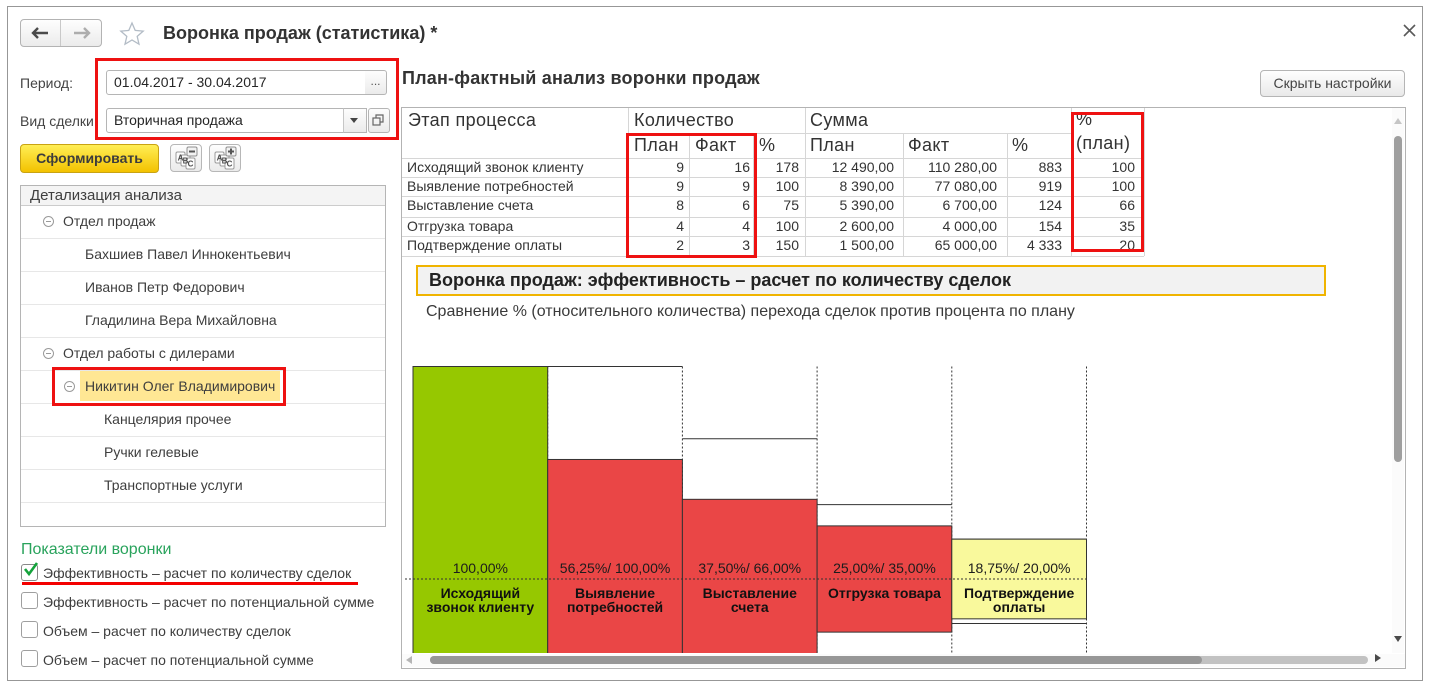  What do you see at coordinates (884, 593) in the screenshot?
I see `svg-text: Отгрузка товара` at bounding box center [884, 593].